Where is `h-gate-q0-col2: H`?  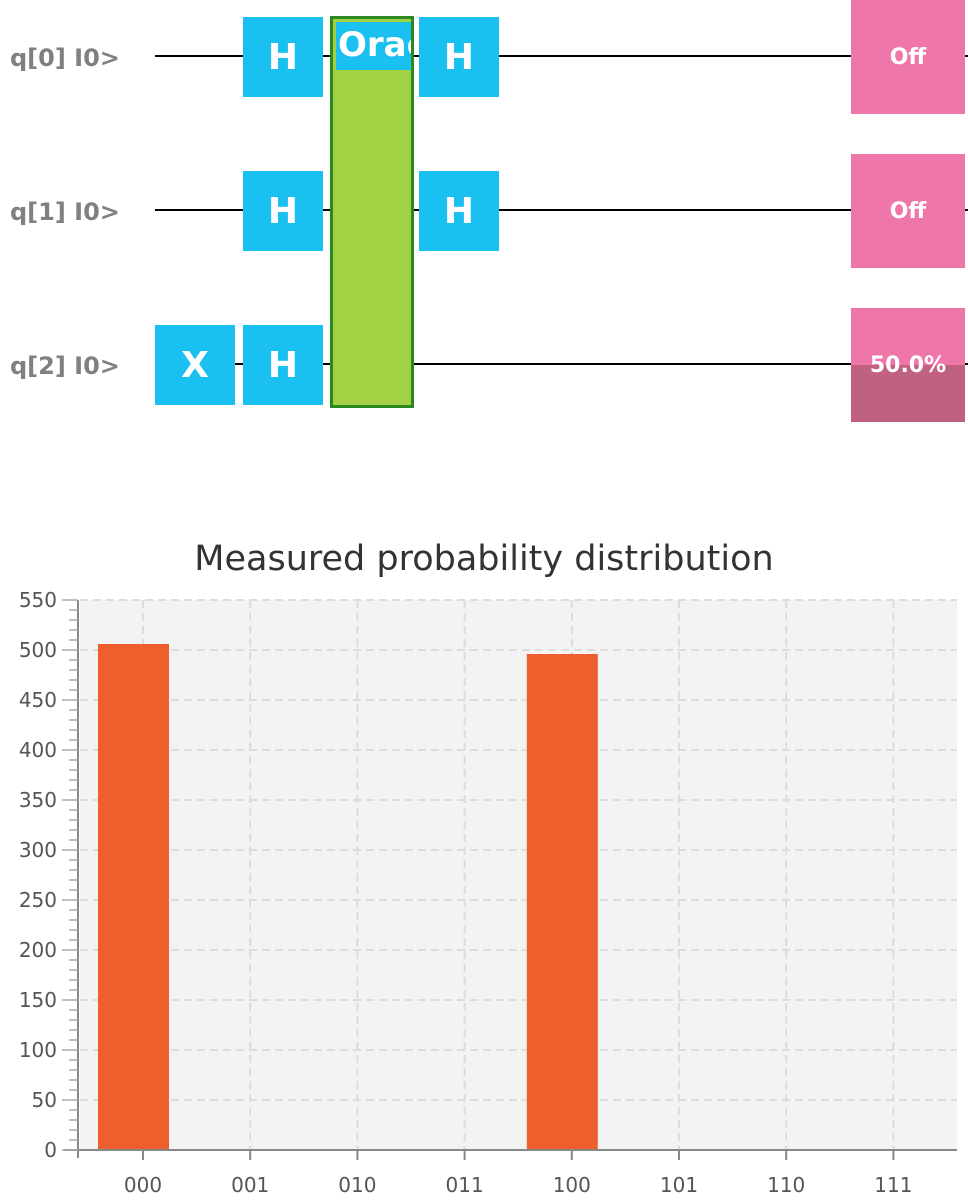 h-gate-q0-col2: H is located at coordinates (459, 57).